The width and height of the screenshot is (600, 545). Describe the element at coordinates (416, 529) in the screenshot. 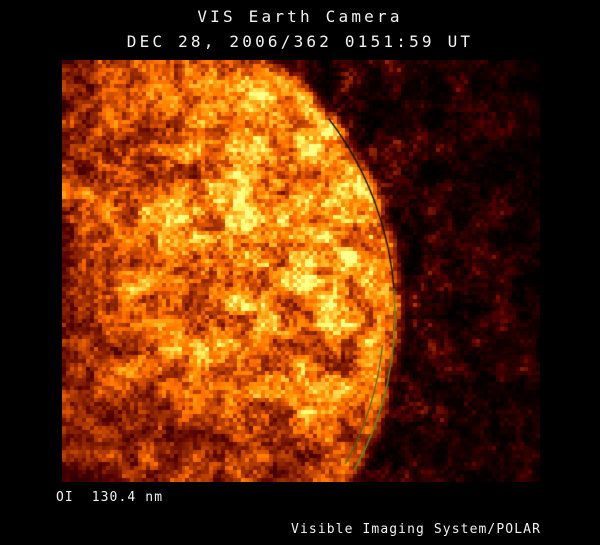

I see `credit-line-1: Visible Imaging System/POLAR` at that location.